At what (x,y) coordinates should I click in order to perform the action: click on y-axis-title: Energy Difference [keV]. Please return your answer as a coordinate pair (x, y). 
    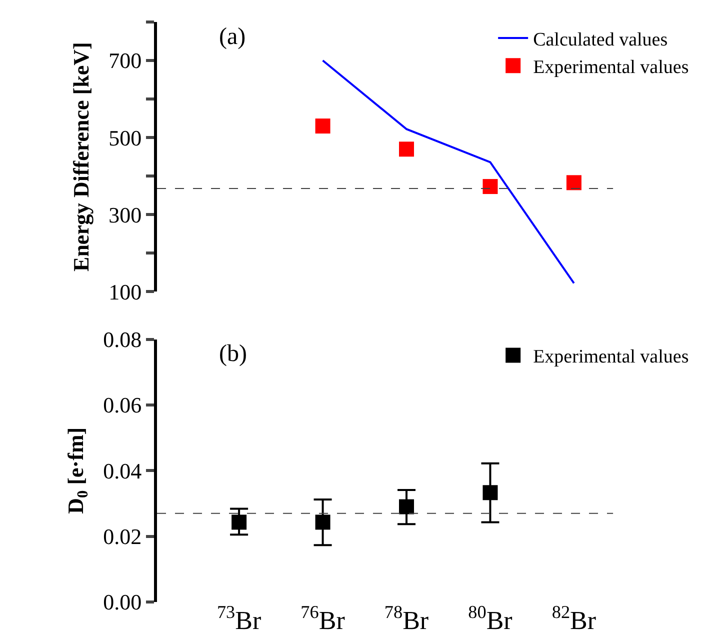
    Looking at the image, I should click on (81, 157).